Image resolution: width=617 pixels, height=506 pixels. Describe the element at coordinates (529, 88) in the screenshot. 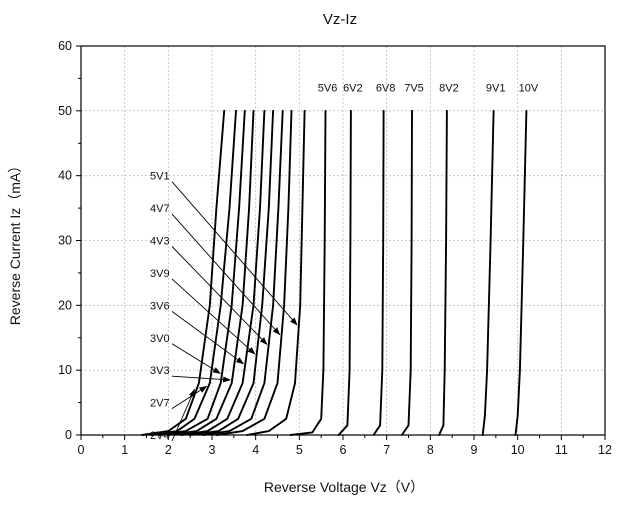

I see `curve-label-10v: 10V` at that location.